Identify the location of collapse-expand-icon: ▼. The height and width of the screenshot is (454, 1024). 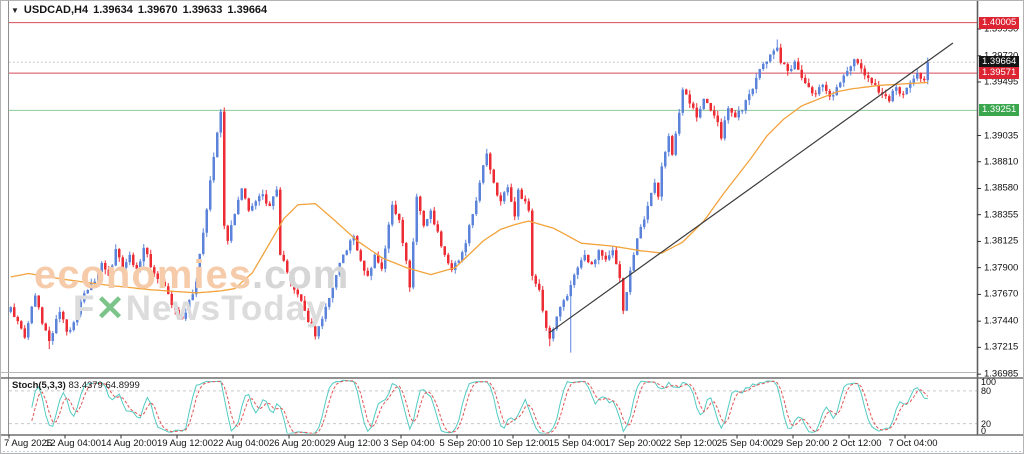
(15, 10).